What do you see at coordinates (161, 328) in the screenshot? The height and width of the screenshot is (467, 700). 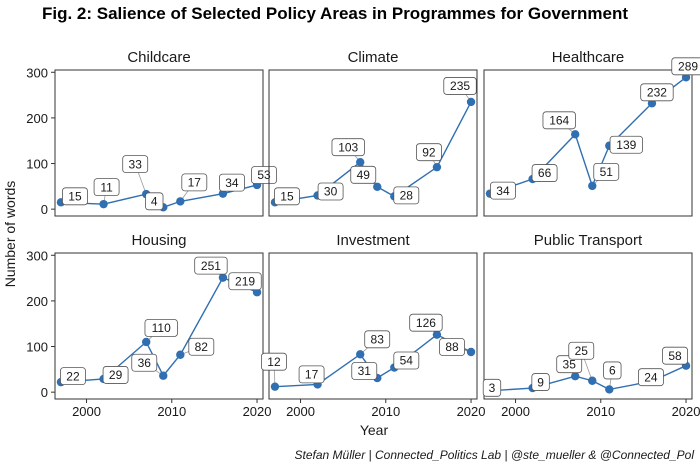 I see `data-label: 110` at bounding box center [161, 328].